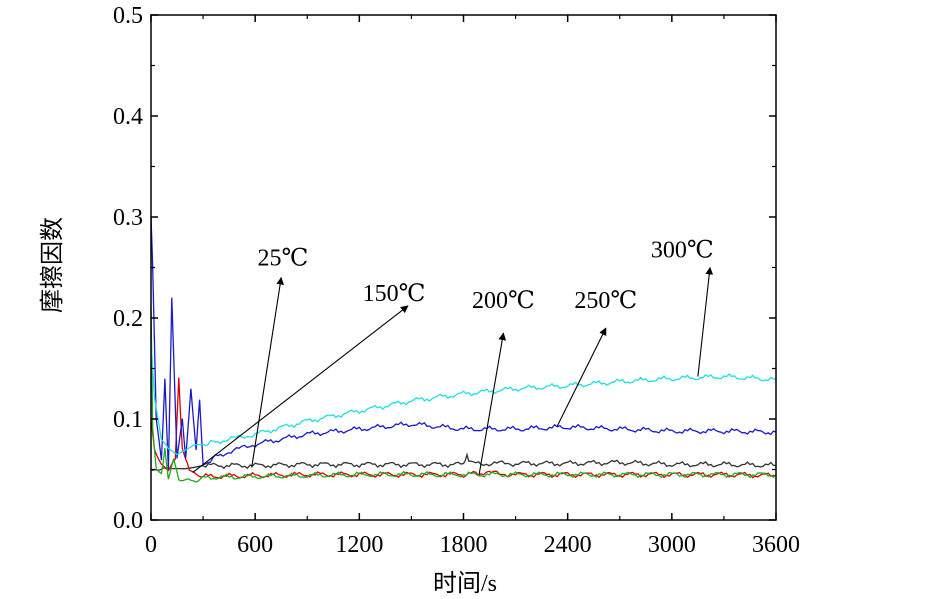 The image size is (945, 599). I want to click on y-tick-label: 0.2, so click(128, 319).